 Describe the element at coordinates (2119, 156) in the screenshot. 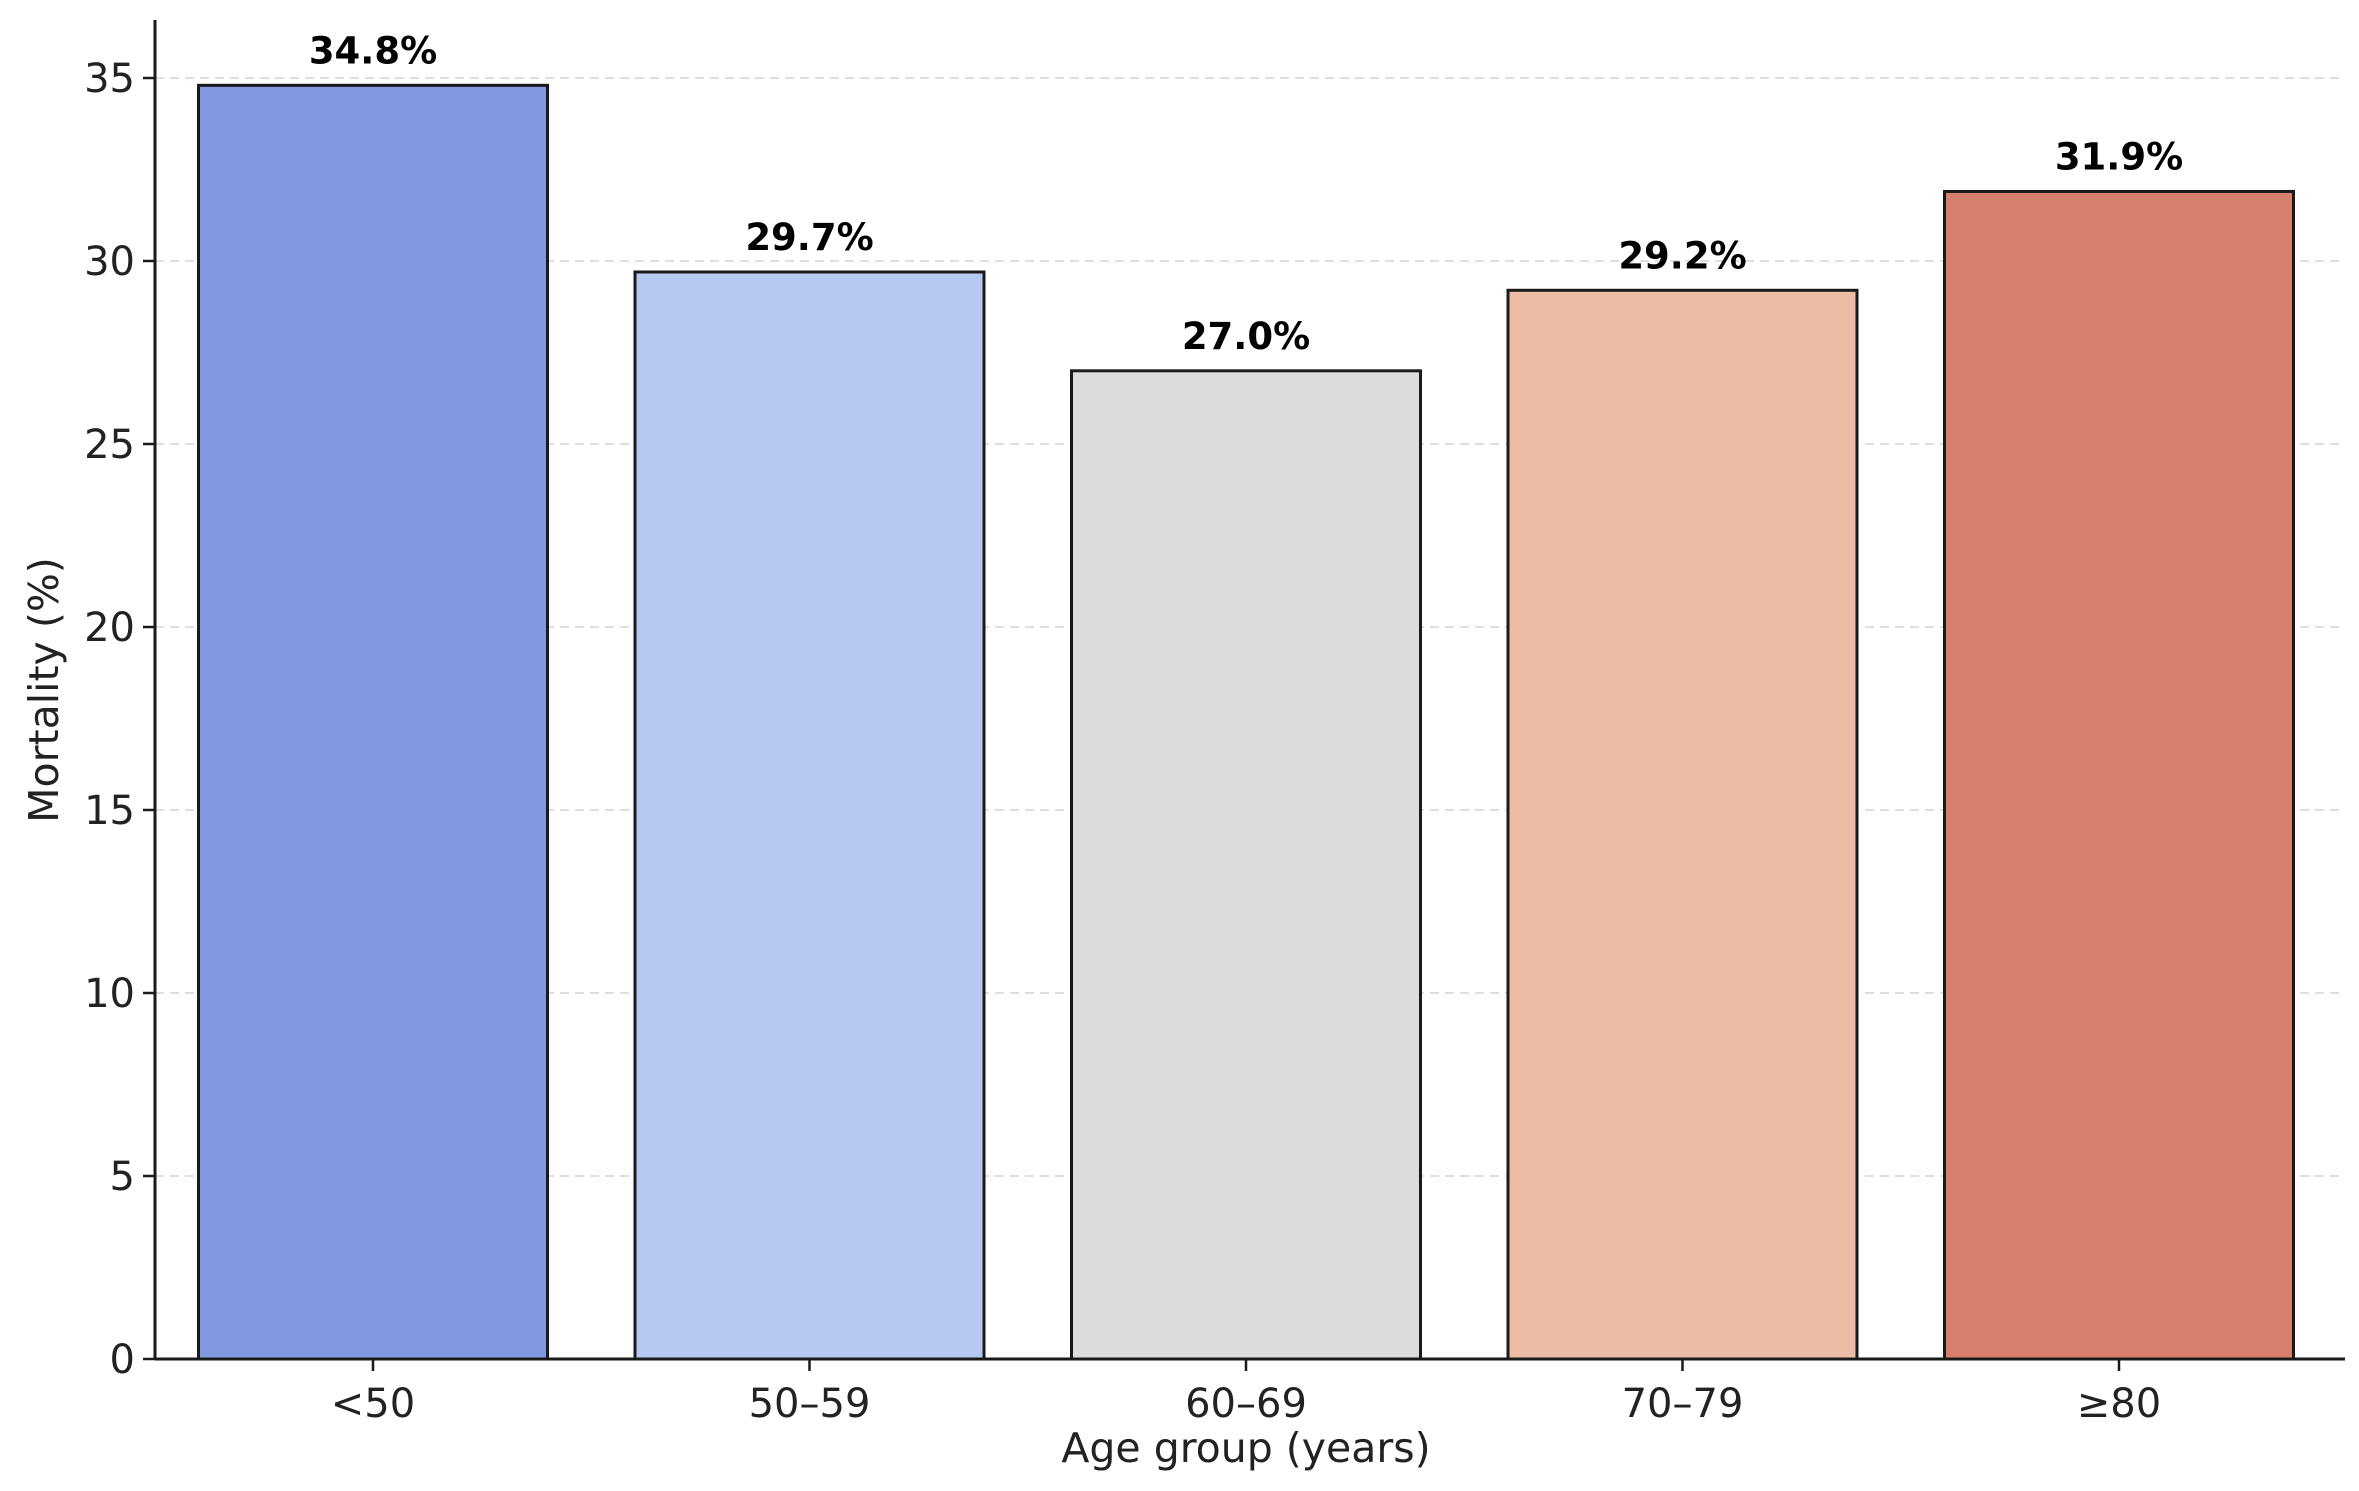

I see `bar-value-label: 31.9%` at that location.